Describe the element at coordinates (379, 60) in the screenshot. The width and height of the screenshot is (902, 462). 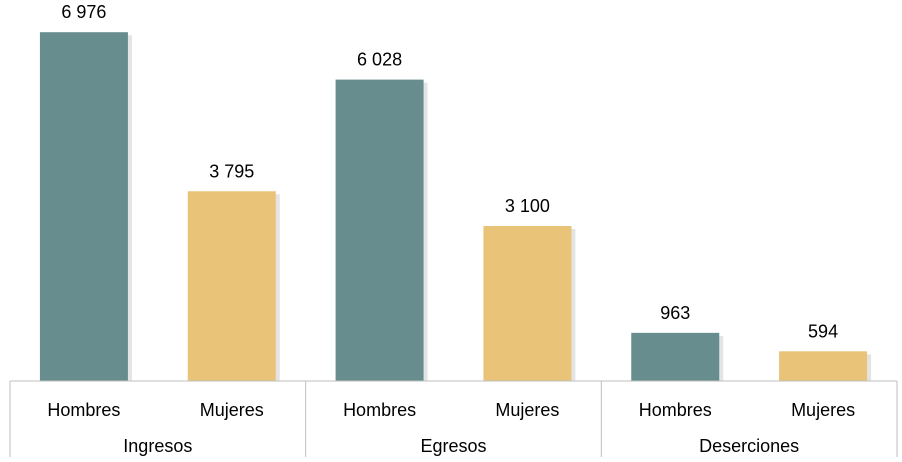
I see `bar-value-label: 6 028` at that location.